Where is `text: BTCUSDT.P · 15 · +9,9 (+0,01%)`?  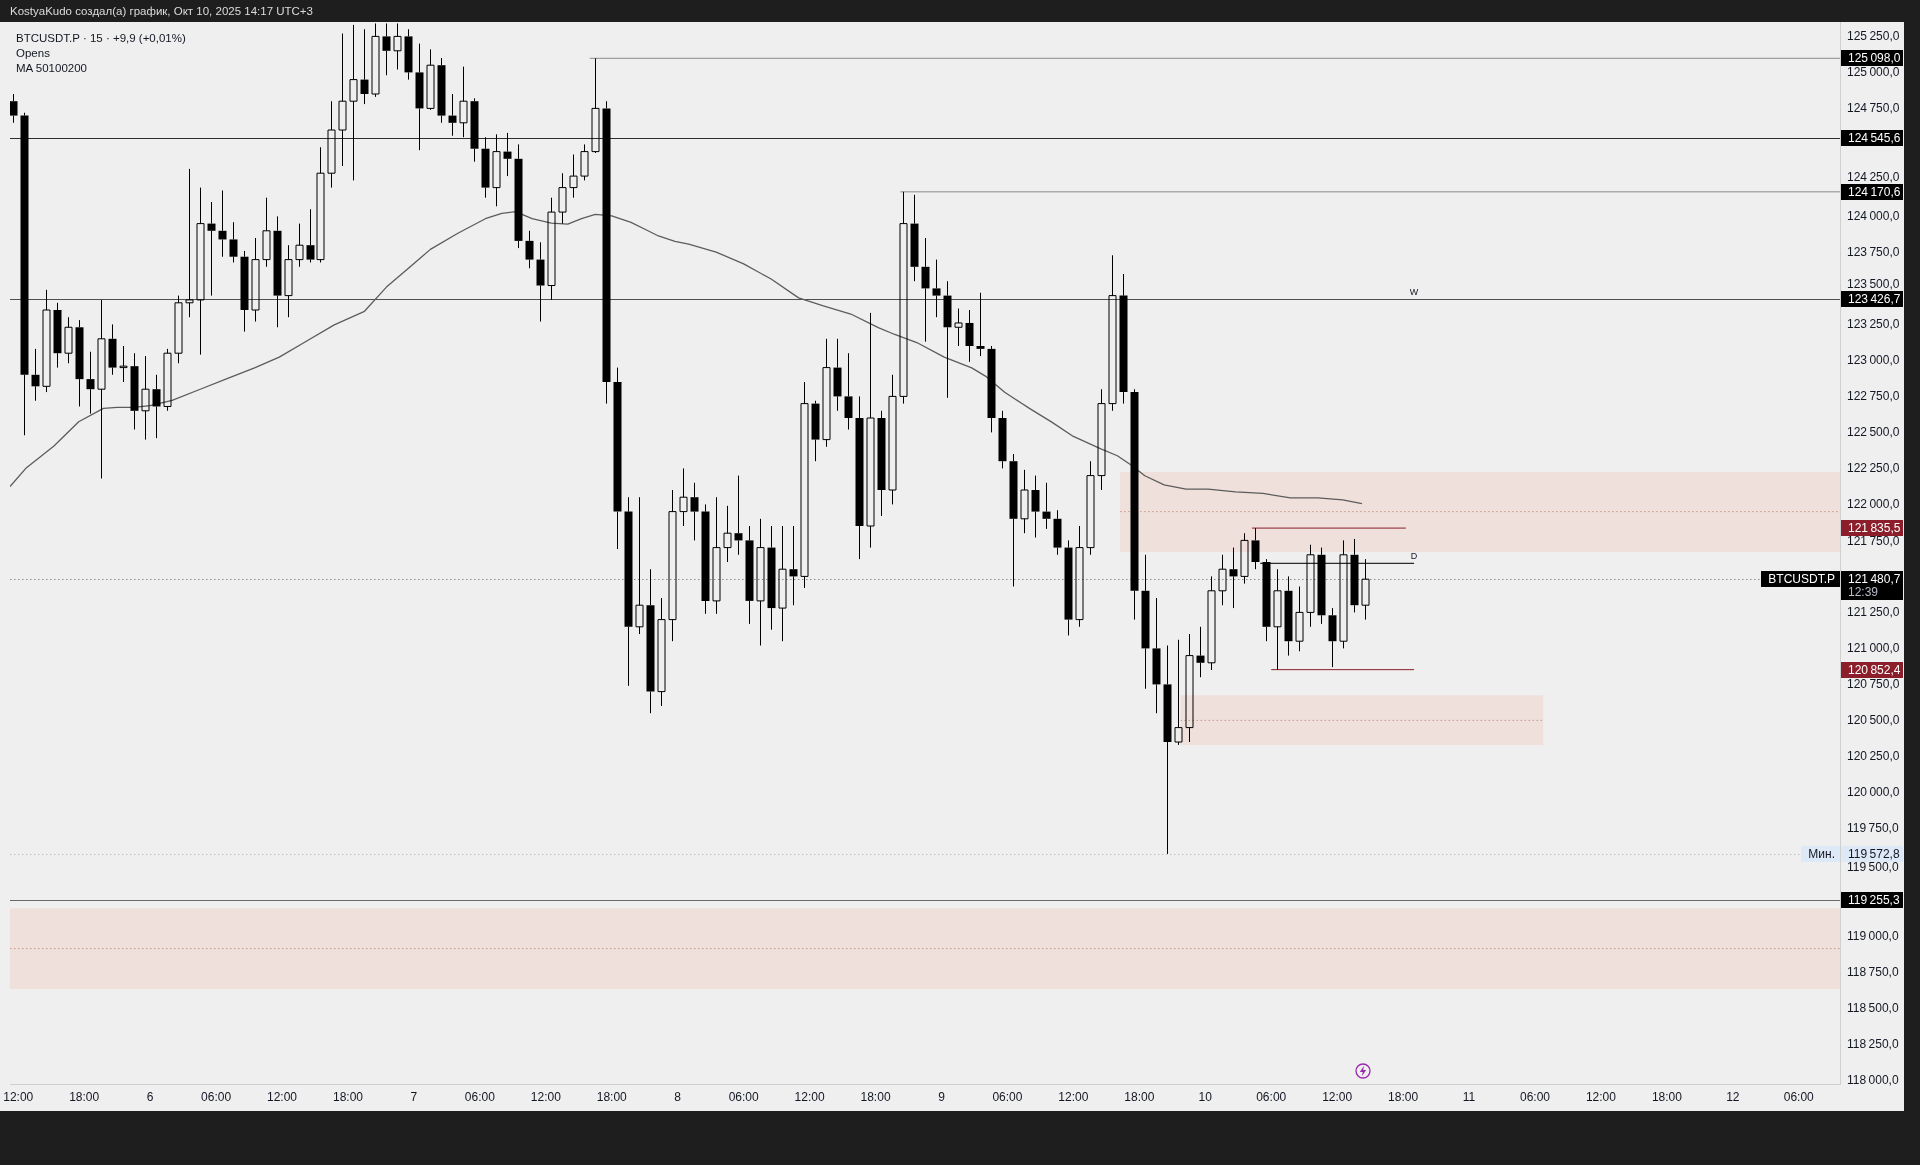
text: BTCUSDT.P · 15 · +9,9 (+0,01%) is located at coordinates (101, 38).